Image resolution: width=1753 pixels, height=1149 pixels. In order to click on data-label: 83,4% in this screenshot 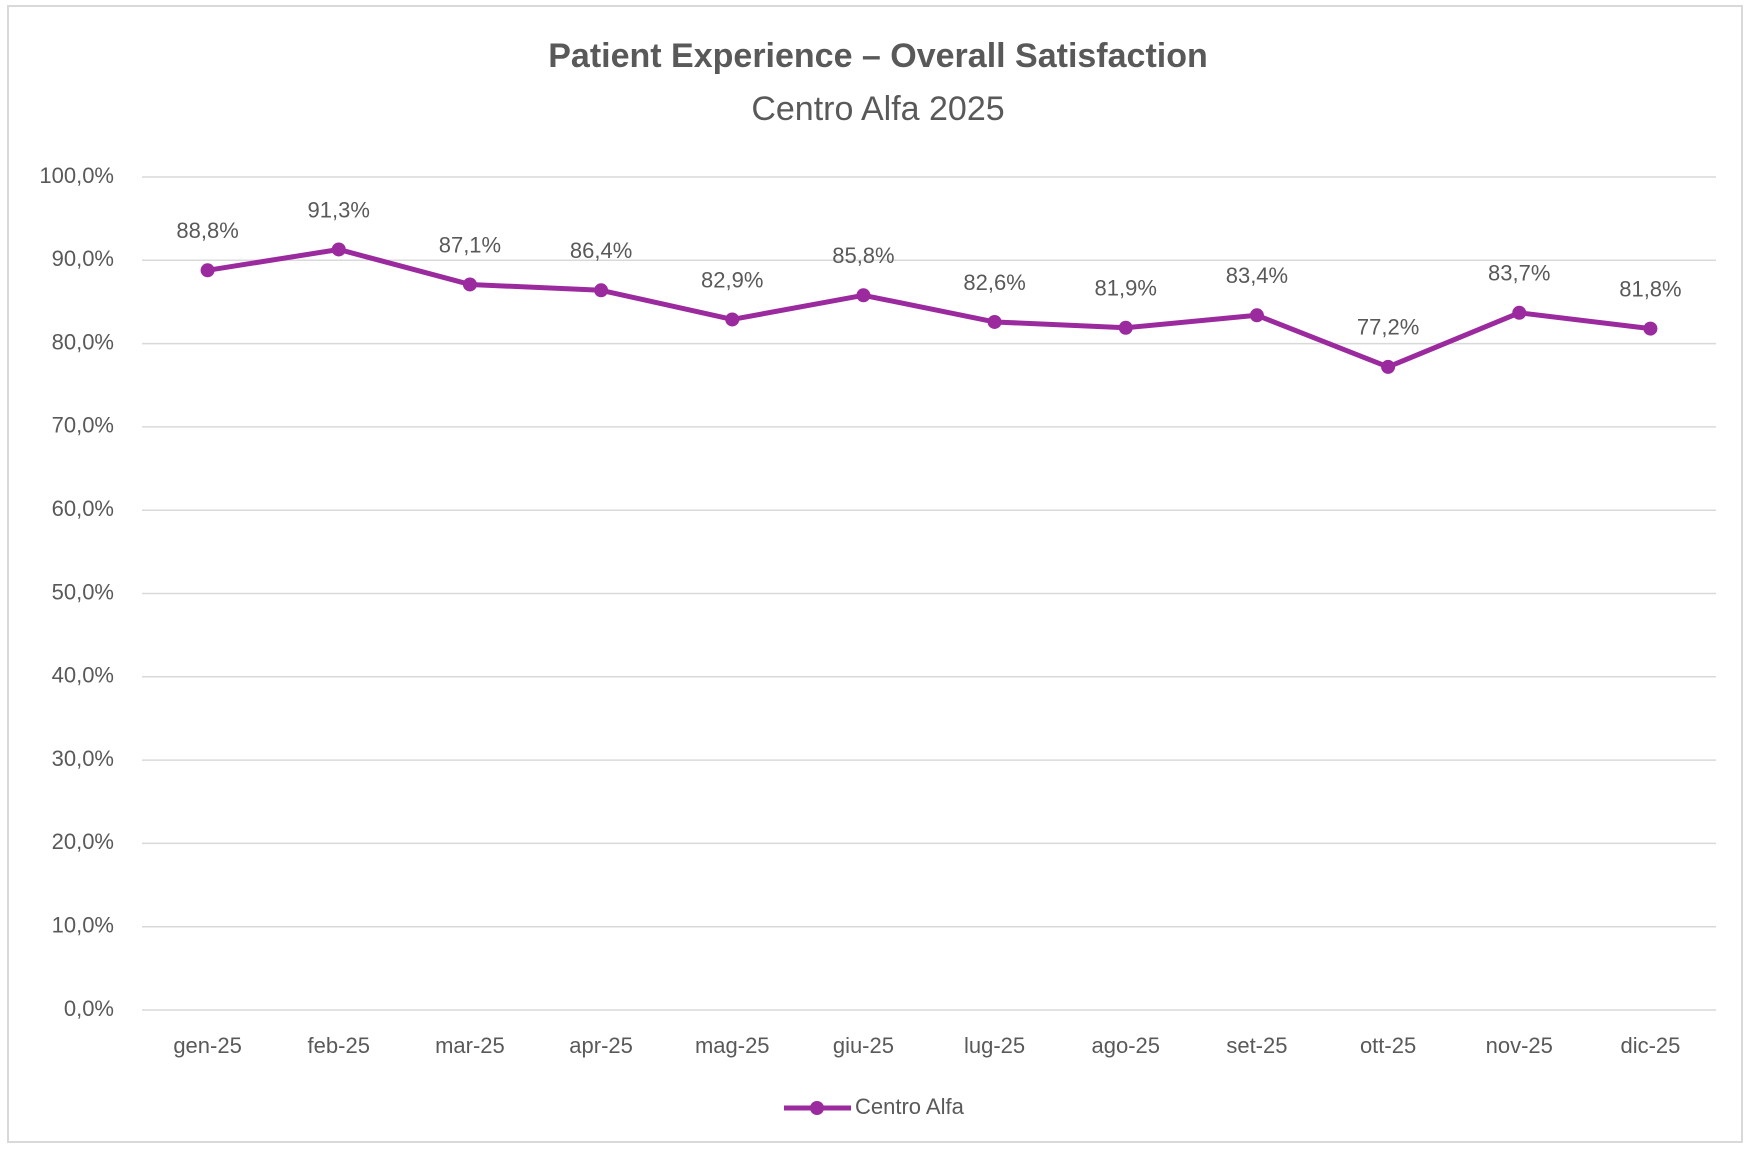, I will do `click(1257, 275)`.